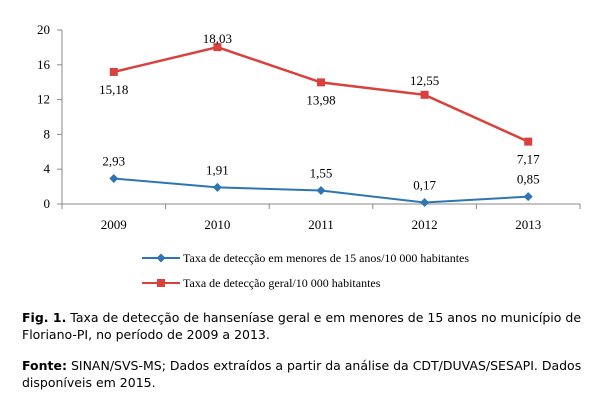 The width and height of the screenshot is (594, 401). What do you see at coordinates (217, 169) in the screenshot?
I see `data-label: 1,91` at bounding box center [217, 169].